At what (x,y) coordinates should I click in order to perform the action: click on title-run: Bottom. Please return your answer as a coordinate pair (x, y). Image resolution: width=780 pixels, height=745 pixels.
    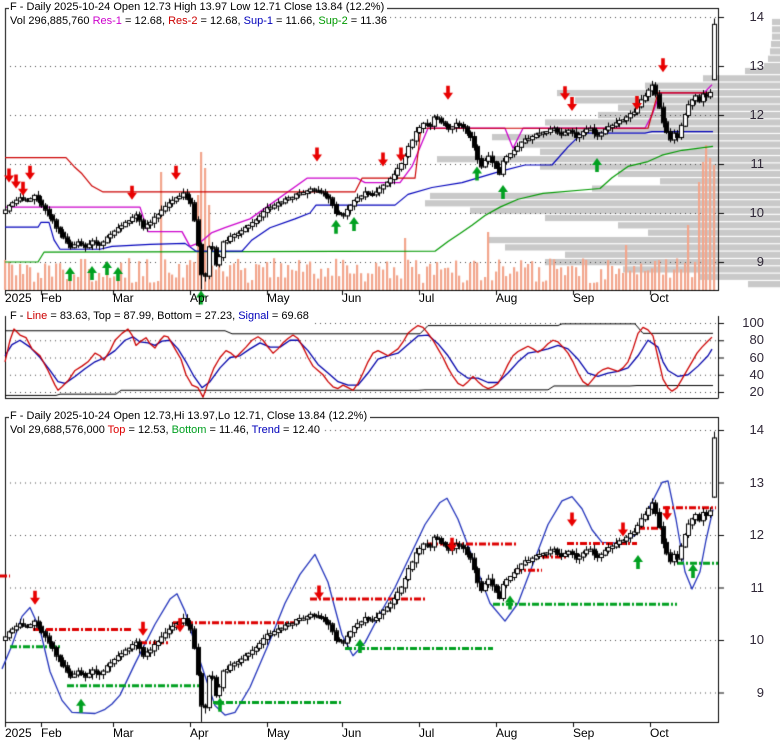
    Looking at the image, I should click on (189, 430).